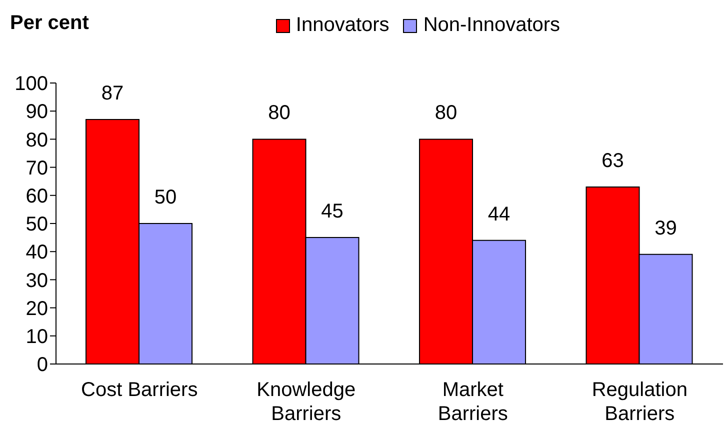 This screenshot has width=728, height=439. I want to click on x-tick-label: Knowledge Barriers, so click(306, 402).